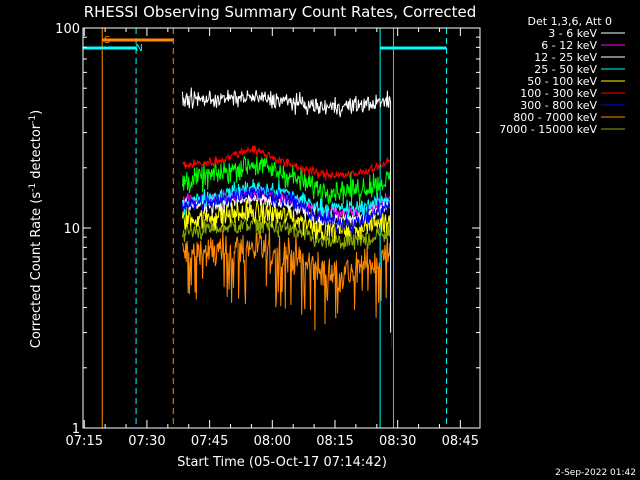 Image resolution: width=640 pixels, height=480 pixels. What do you see at coordinates (565, 57) in the screenshot?
I see `legend-label: 12 - 25 keV` at bounding box center [565, 57].